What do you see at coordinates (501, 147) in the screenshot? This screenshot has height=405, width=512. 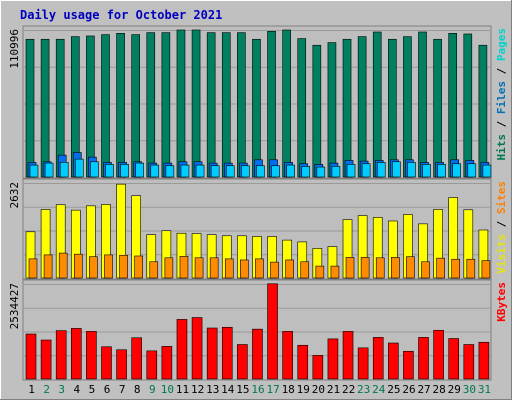 I see `legend-entry: Hits` at bounding box center [501, 147].